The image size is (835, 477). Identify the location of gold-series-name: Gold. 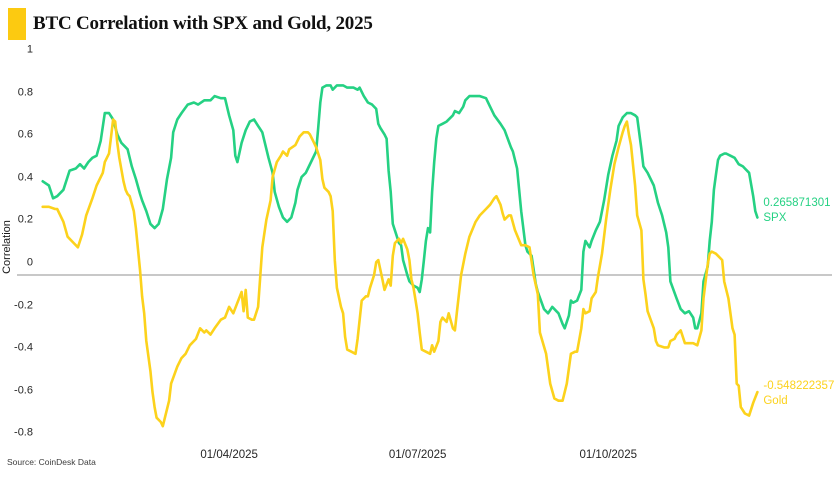
(775, 400).